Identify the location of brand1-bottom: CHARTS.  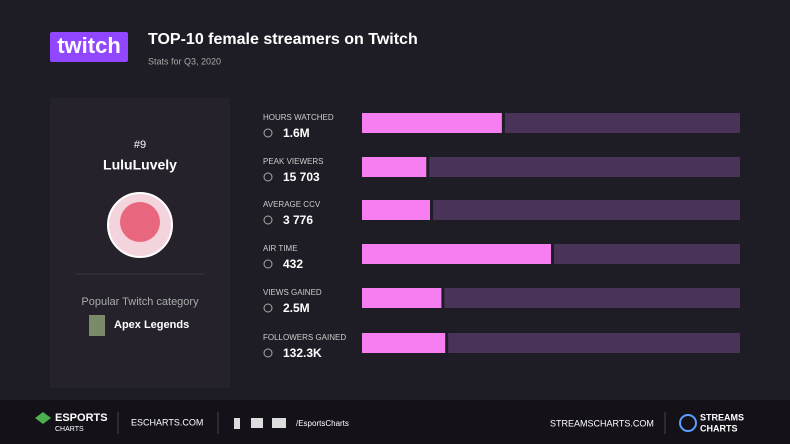
(69, 429).